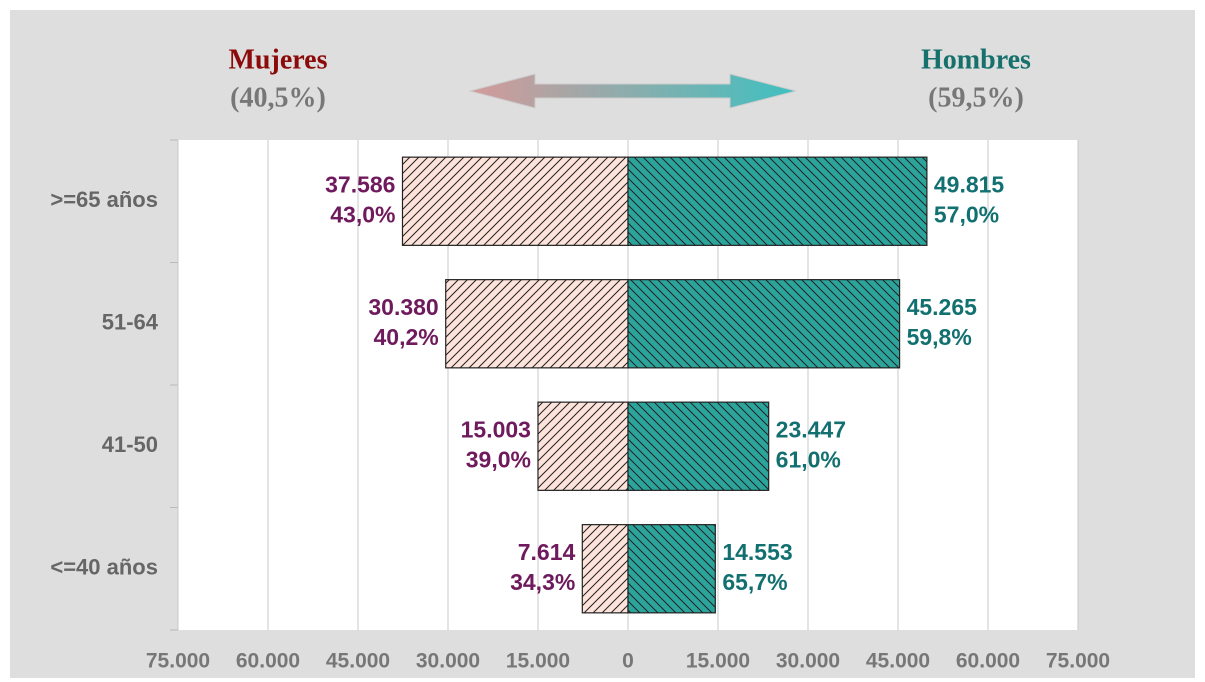  Describe the element at coordinates (542, 582) in the screenshot. I see `percent-label: 34,3%` at that location.